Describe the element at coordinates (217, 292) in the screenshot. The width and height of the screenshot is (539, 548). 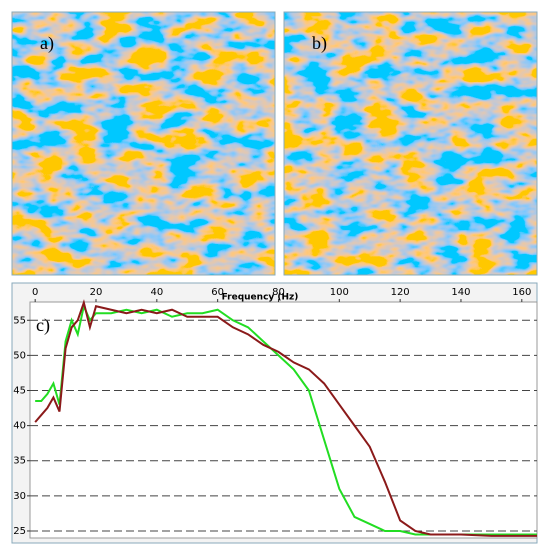
I see `x-tick-label: 60` at that location.